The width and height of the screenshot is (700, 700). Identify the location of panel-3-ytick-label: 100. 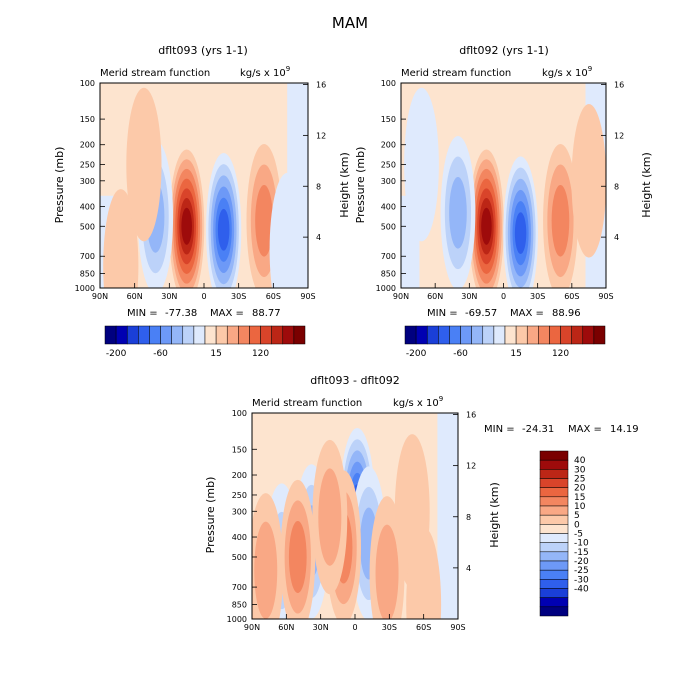
(239, 413).